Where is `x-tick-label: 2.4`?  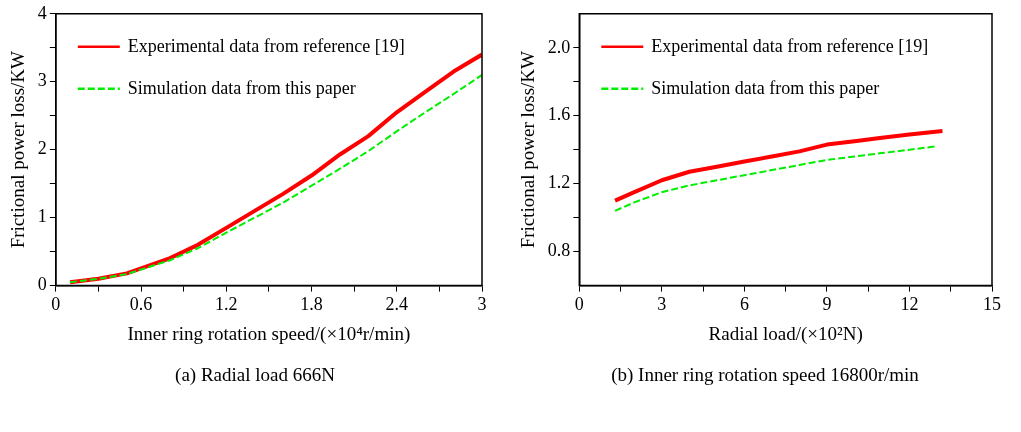 x-tick-label: 2.4 is located at coordinates (397, 304).